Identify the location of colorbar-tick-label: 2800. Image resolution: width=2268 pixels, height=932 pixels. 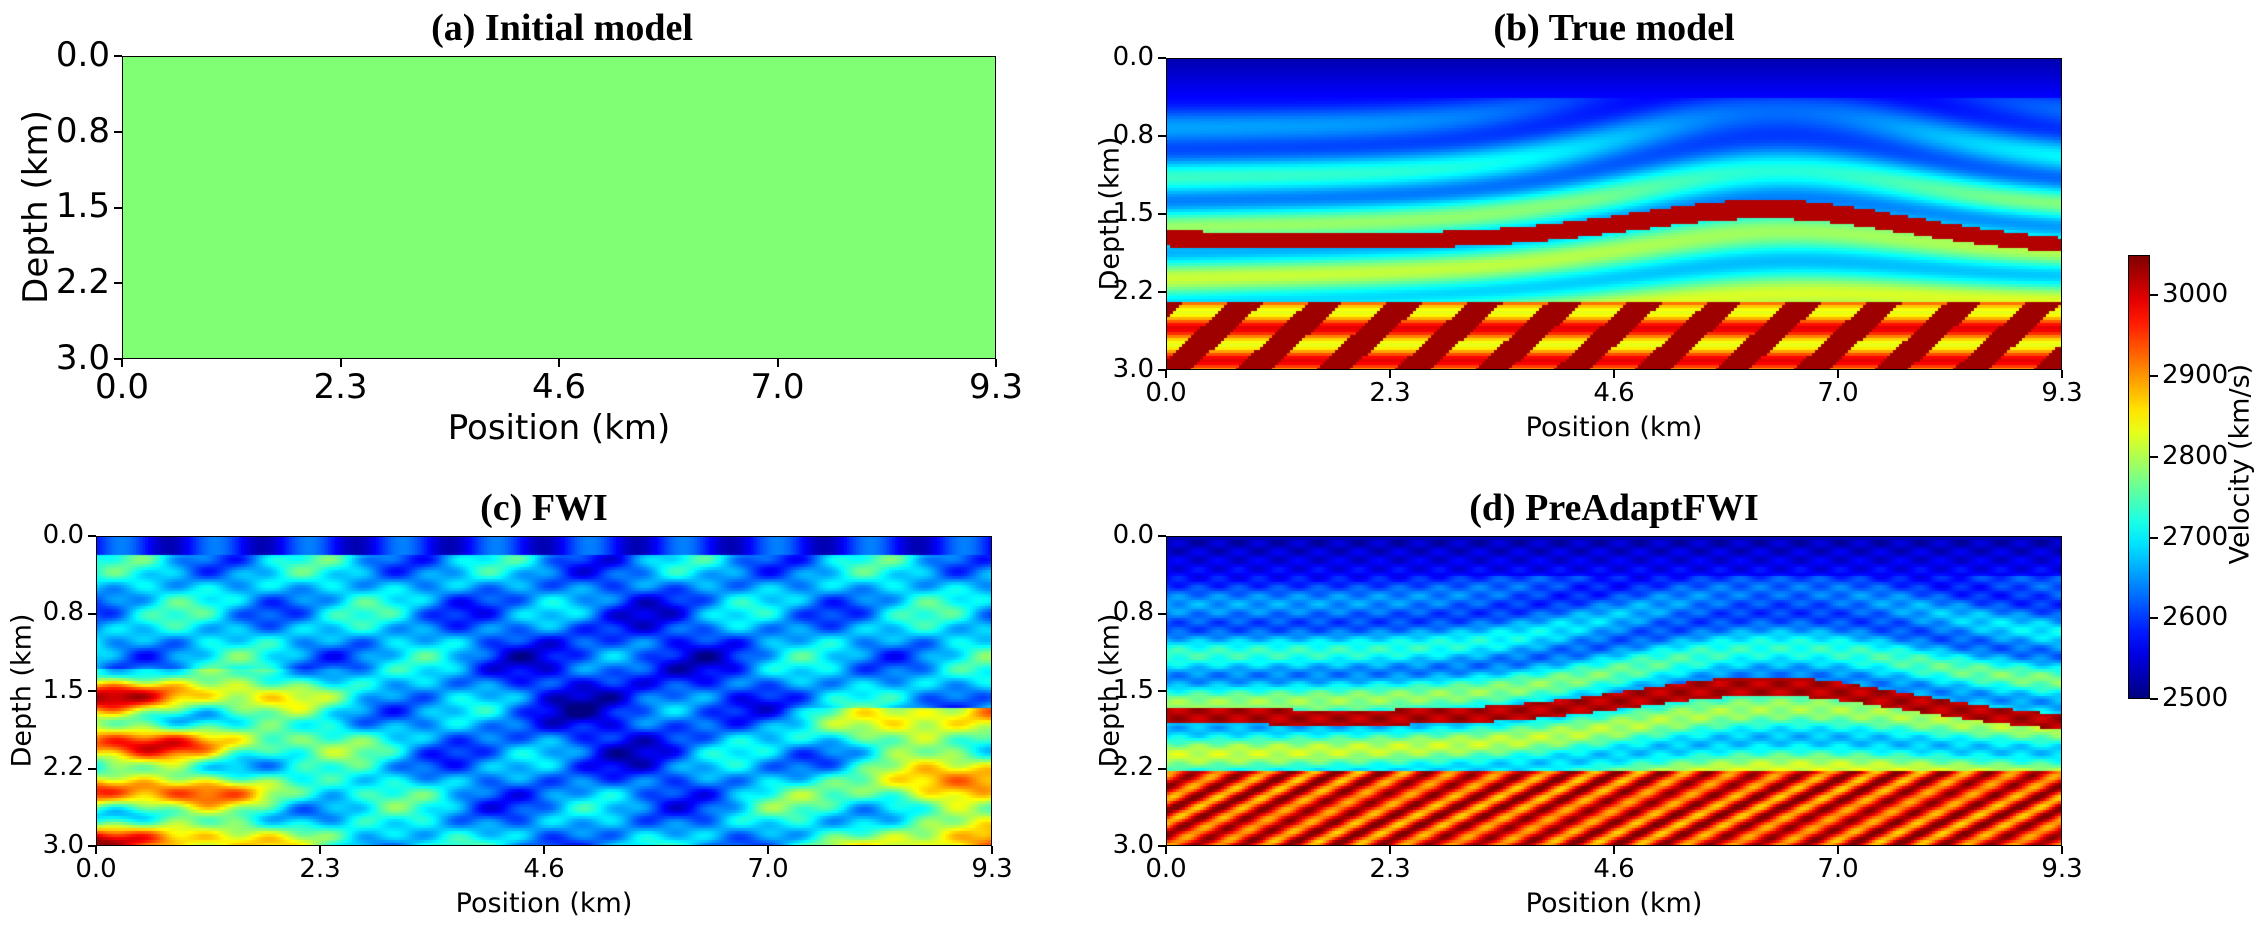
(2195, 455).